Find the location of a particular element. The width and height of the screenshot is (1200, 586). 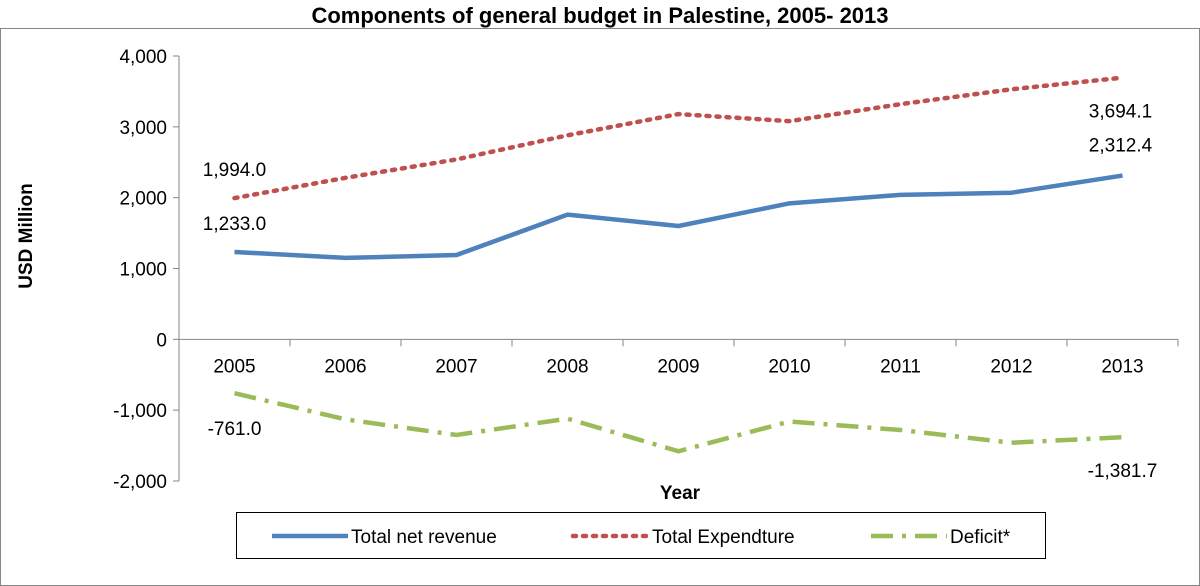

x-axis-title: Year is located at coordinates (680, 493).